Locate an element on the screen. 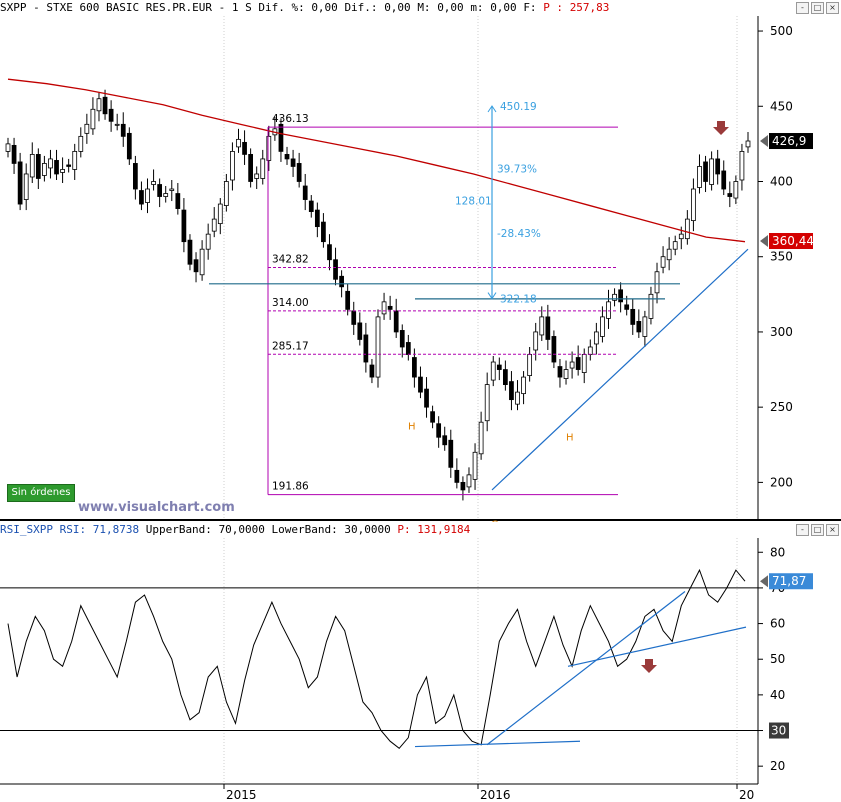 The image size is (841, 802). instrument-name: STXE 600 BASIC RES.PR.EUR is located at coordinates (129, 7).